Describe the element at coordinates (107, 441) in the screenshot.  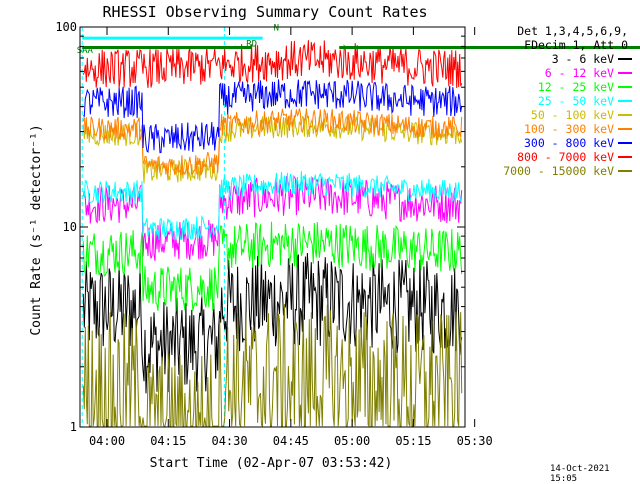
I see `x-tick-label: 04:00` at that location.